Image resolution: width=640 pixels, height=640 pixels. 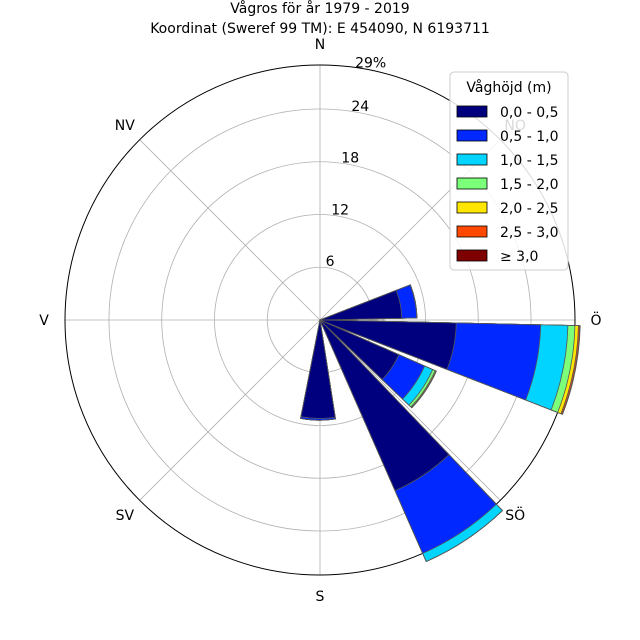 I want to click on direction-label: V, so click(x=44, y=321).